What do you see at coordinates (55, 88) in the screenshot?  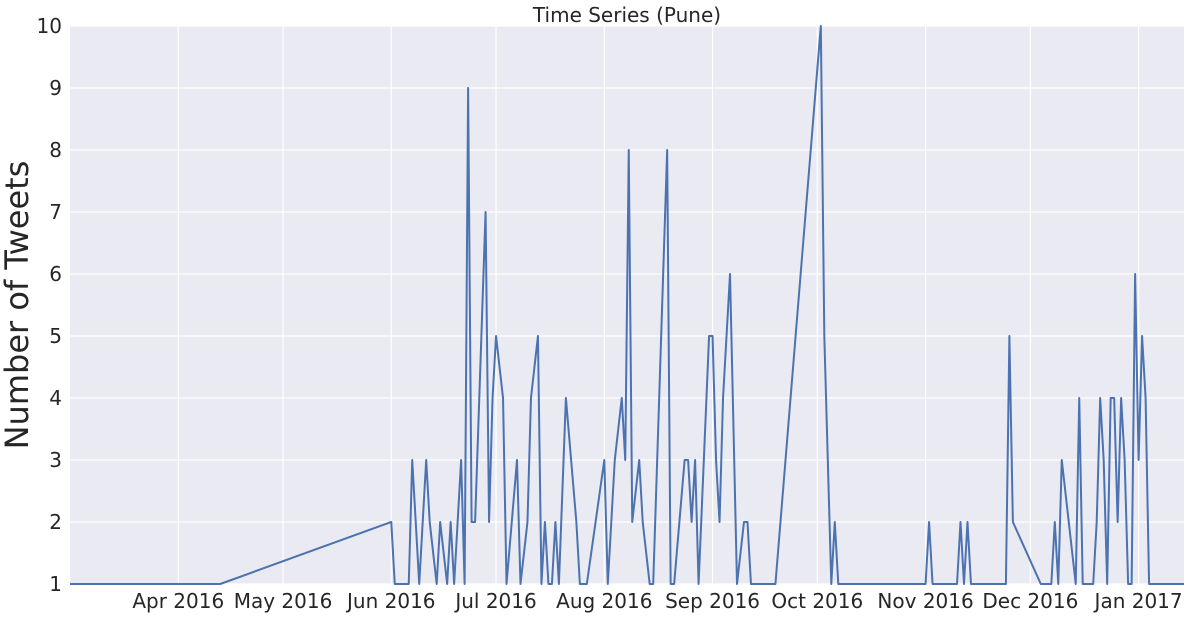 I see `y-tick-label: 9` at bounding box center [55, 88].